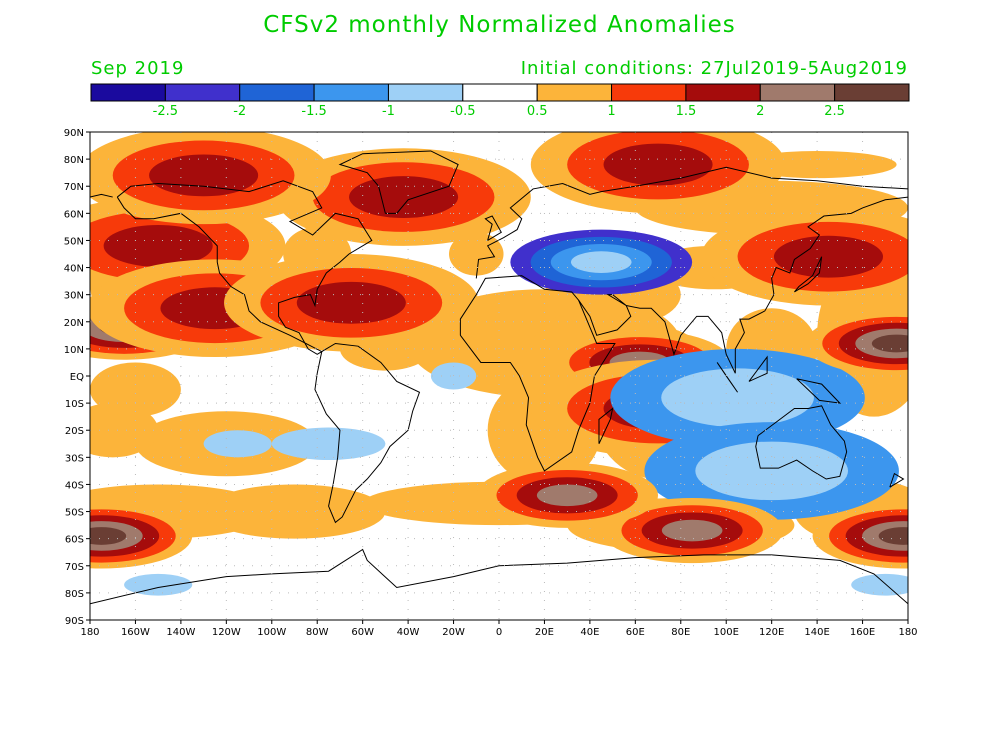 The height and width of the screenshot is (750, 999). Describe the element at coordinates (714, 68) in the screenshot. I see `initial-conditions-label: Initial conditions: 27Jul2019-5Aug2019` at that location.